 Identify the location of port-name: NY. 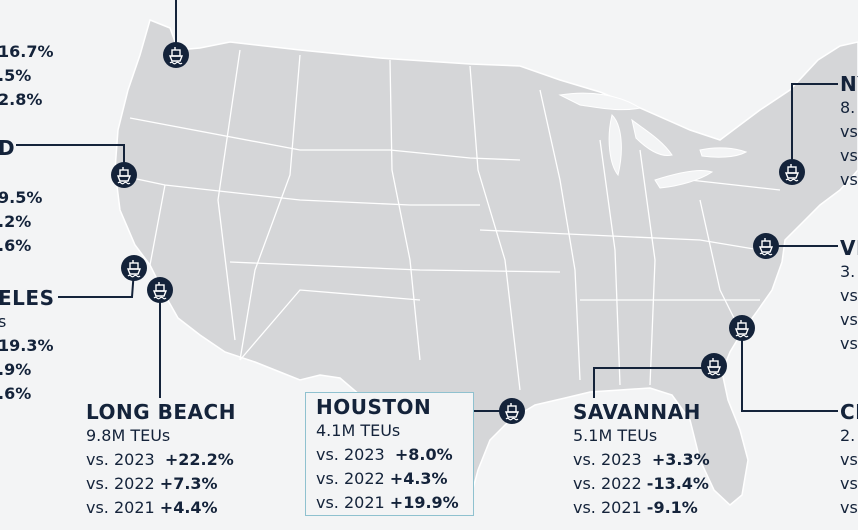
(849, 84).